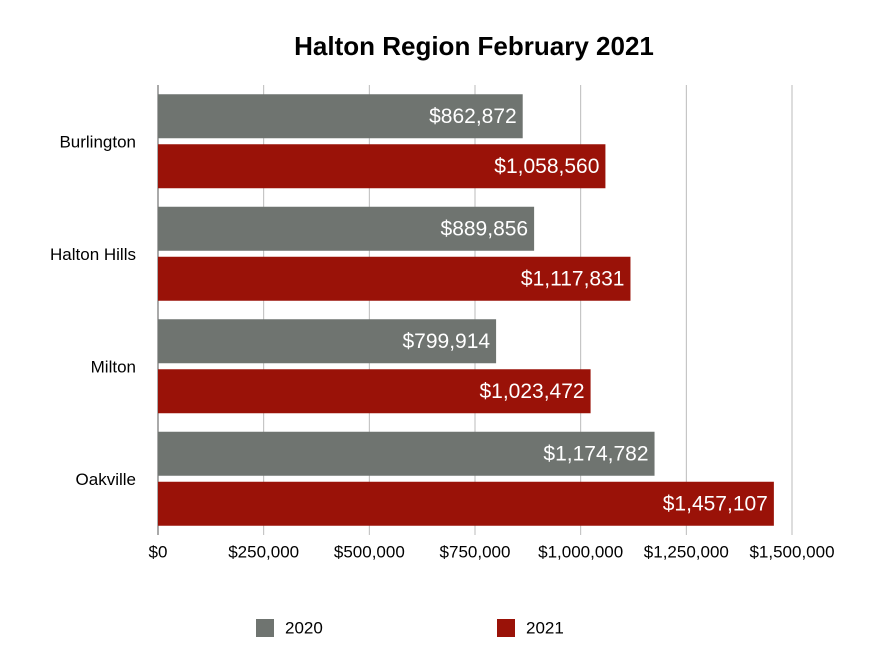 The height and width of the screenshot is (662, 884). What do you see at coordinates (573, 278) in the screenshot?
I see `value-label: $1,117,831` at bounding box center [573, 278].